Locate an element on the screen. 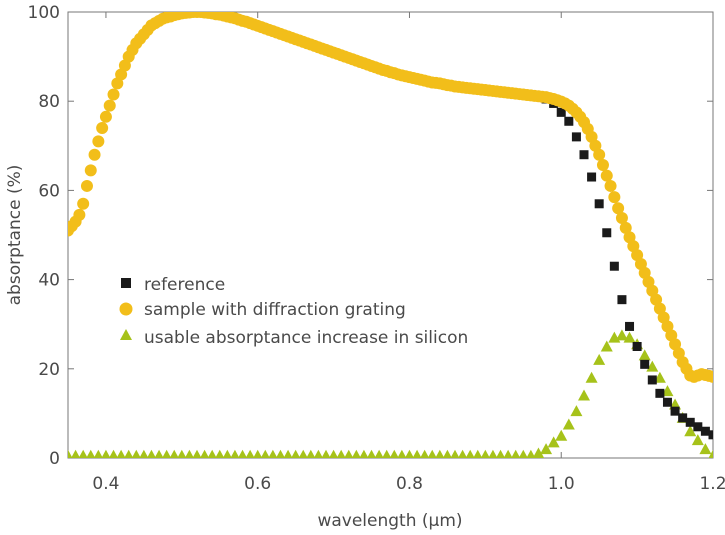 This screenshot has height=535, width=725. legend-marker-reference is located at coordinates (126, 283).